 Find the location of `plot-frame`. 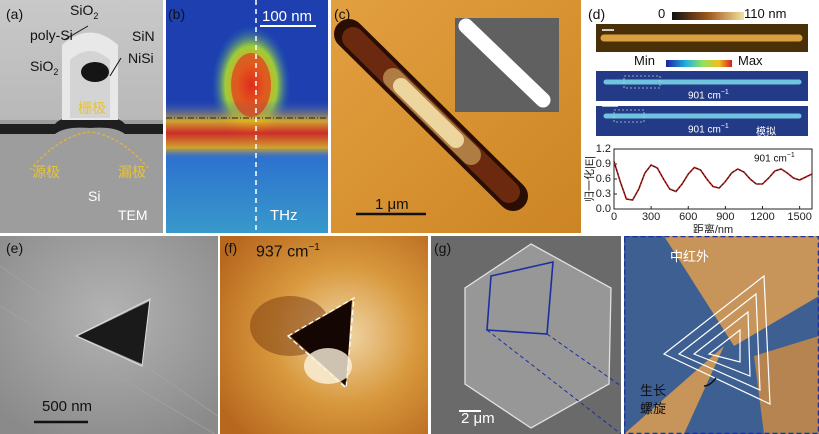

plot-frame is located at coordinates (713, 179).